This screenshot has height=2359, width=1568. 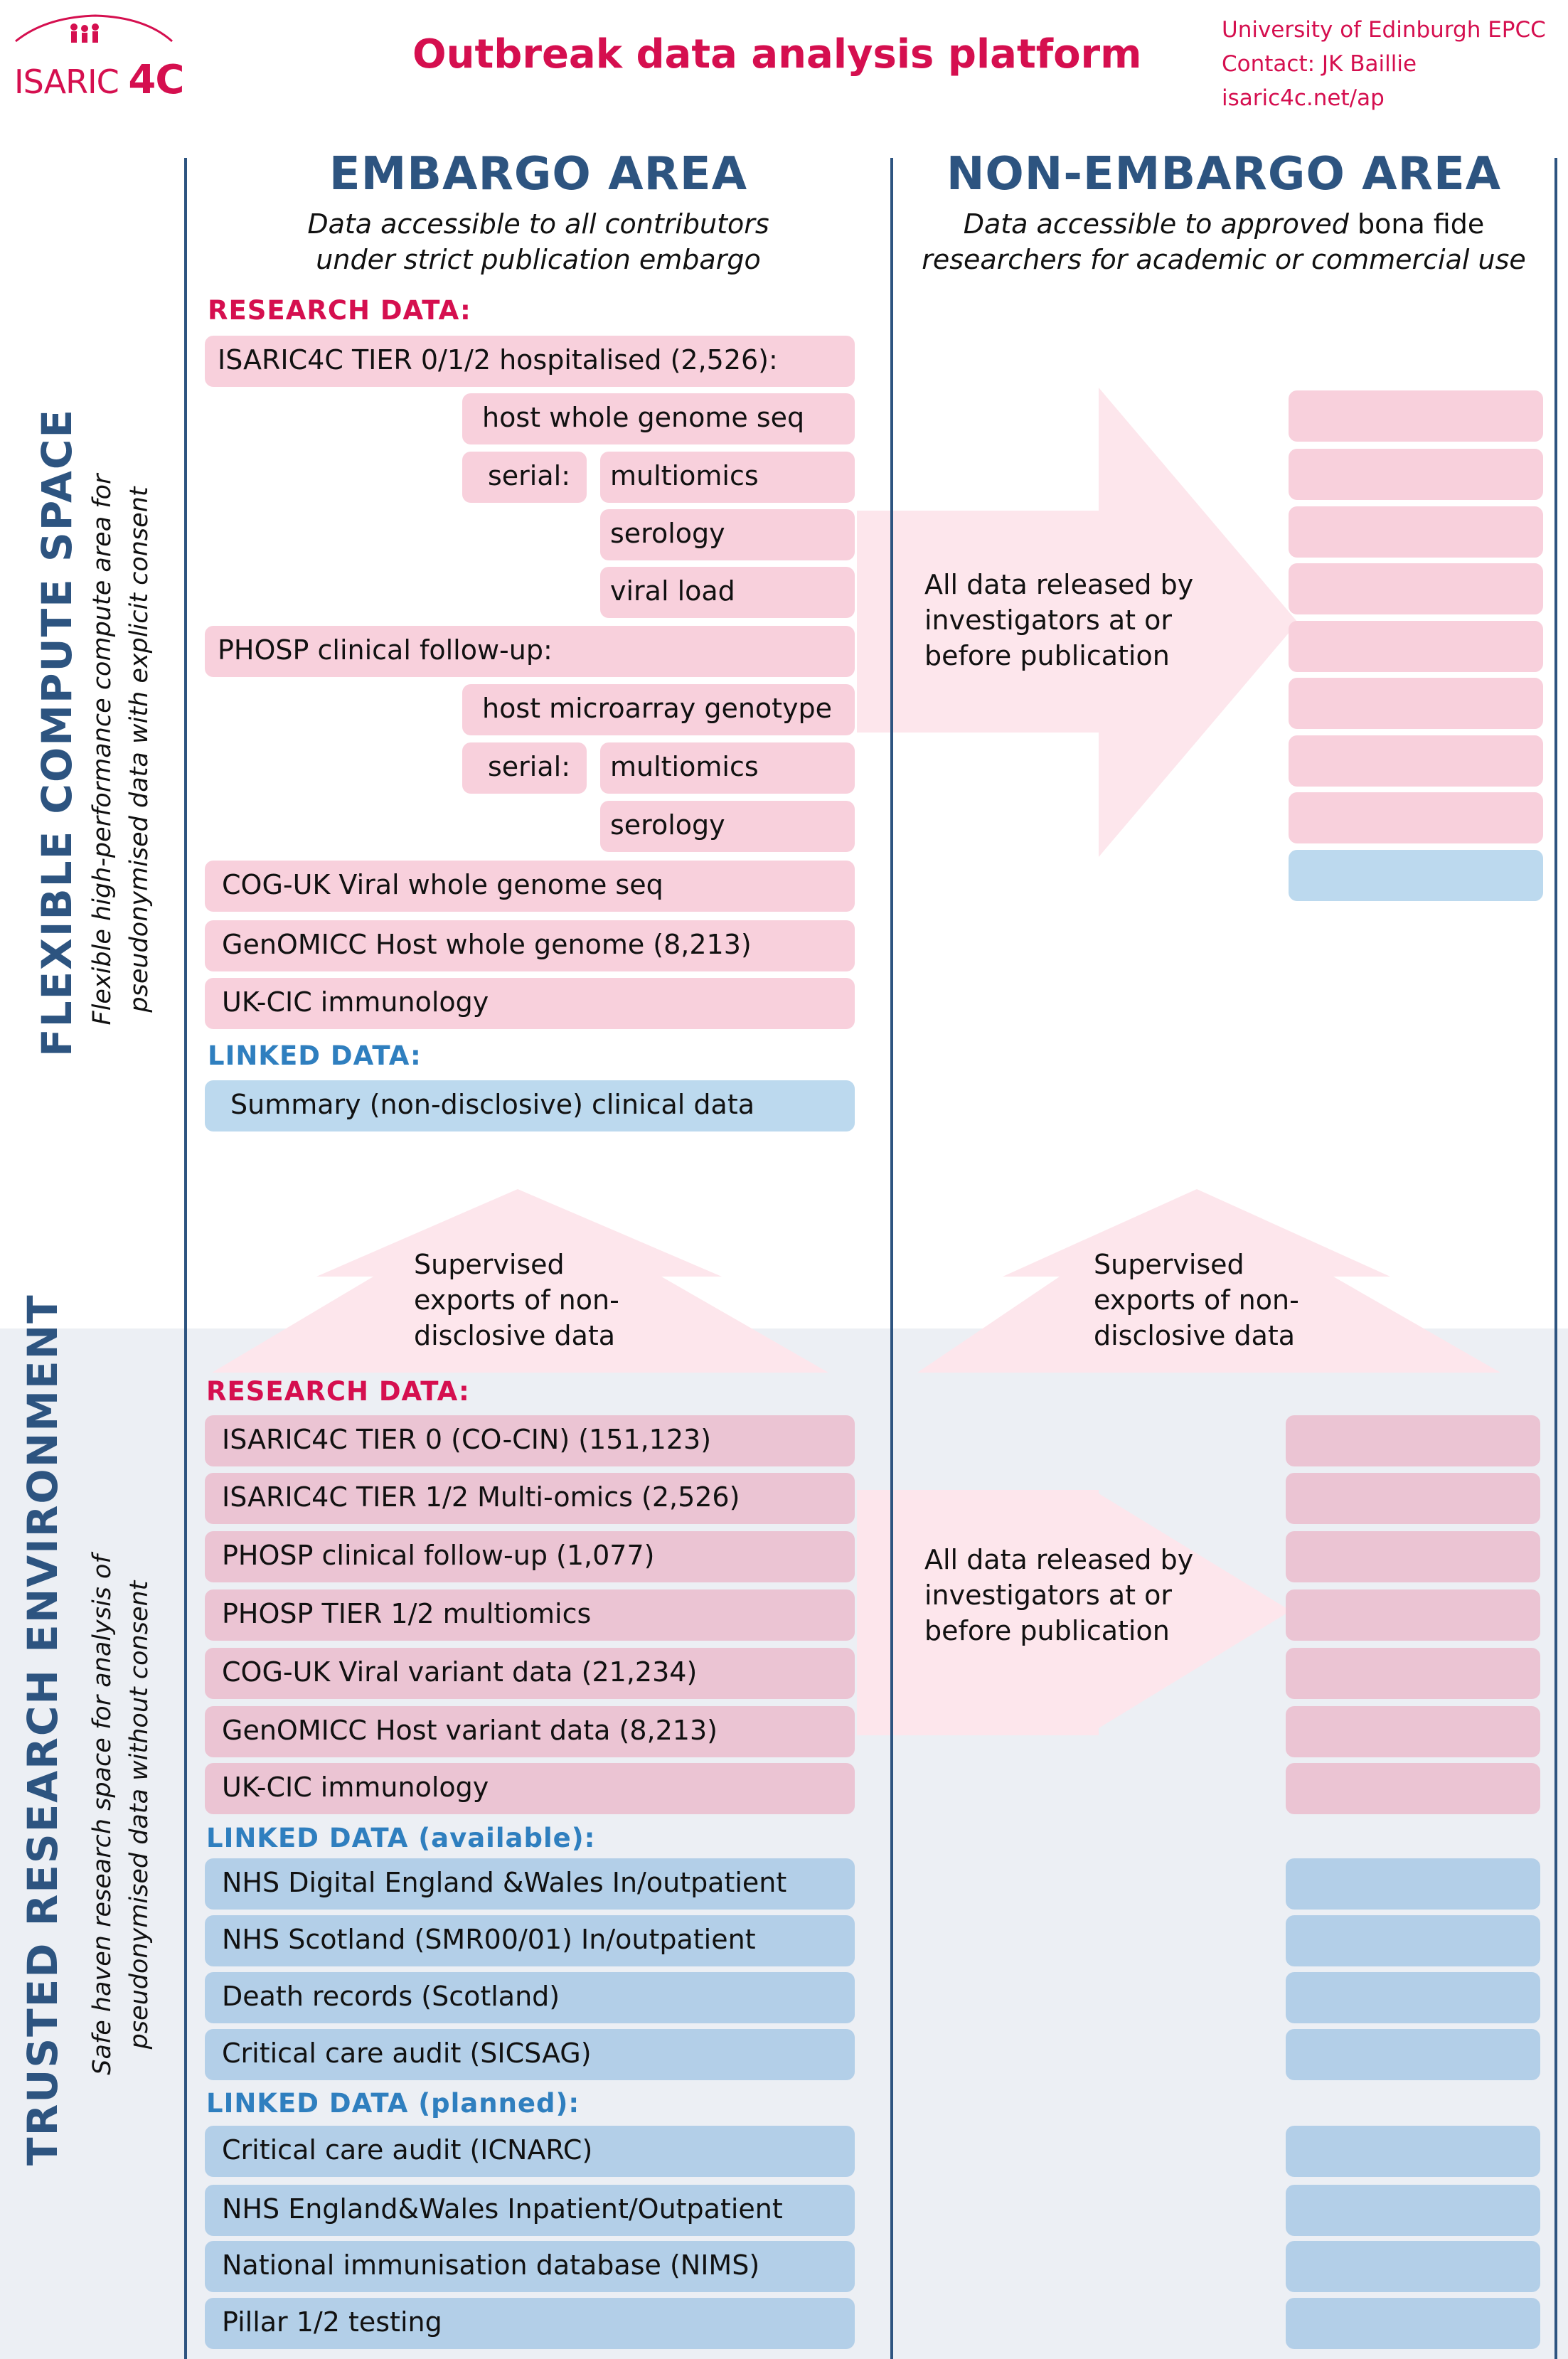 What do you see at coordinates (727, 827) in the screenshot?
I see `serology-box-2: serology` at bounding box center [727, 827].